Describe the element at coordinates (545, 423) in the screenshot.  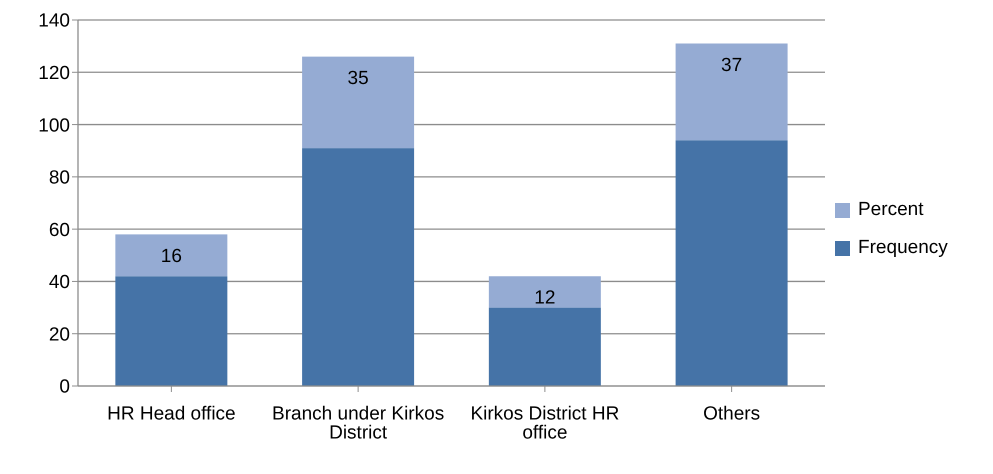
I see `x-tick-label: Kirkos District HR office` at that location.